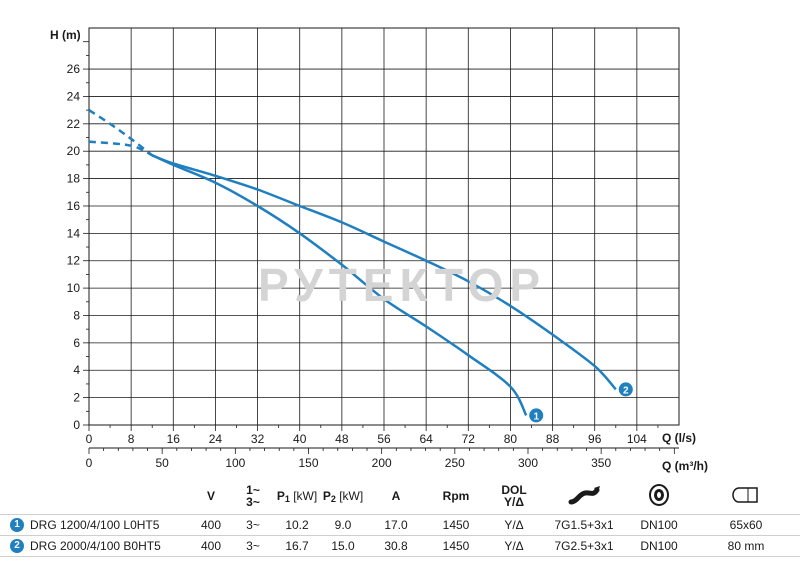 The height and width of the screenshot is (567, 800). I want to click on y-tick-label: 8, so click(76, 315).